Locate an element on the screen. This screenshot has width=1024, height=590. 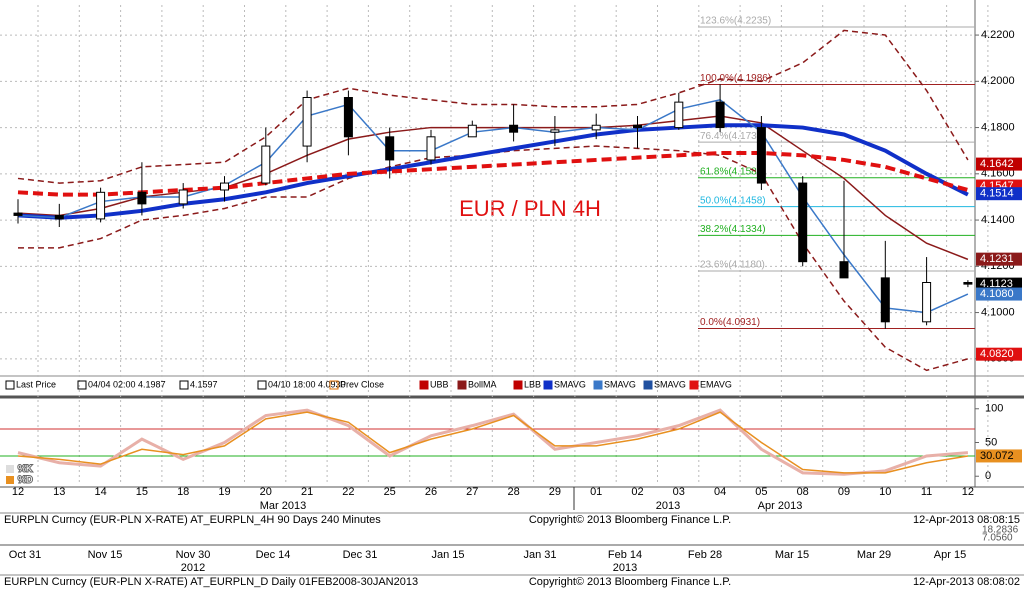
mini-year-label: 2013 is located at coordinates (625, 568).